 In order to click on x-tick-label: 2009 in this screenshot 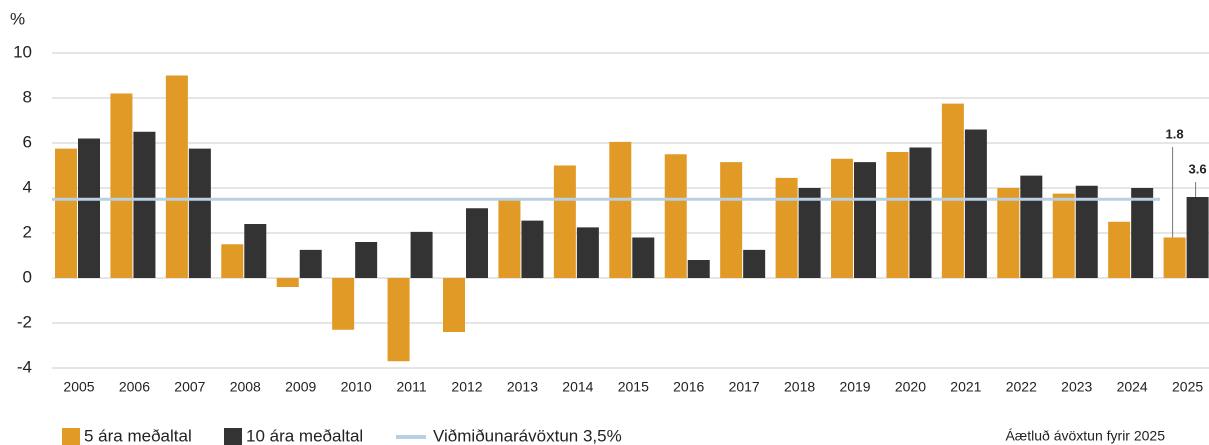, I will do `click(300, 387)`.